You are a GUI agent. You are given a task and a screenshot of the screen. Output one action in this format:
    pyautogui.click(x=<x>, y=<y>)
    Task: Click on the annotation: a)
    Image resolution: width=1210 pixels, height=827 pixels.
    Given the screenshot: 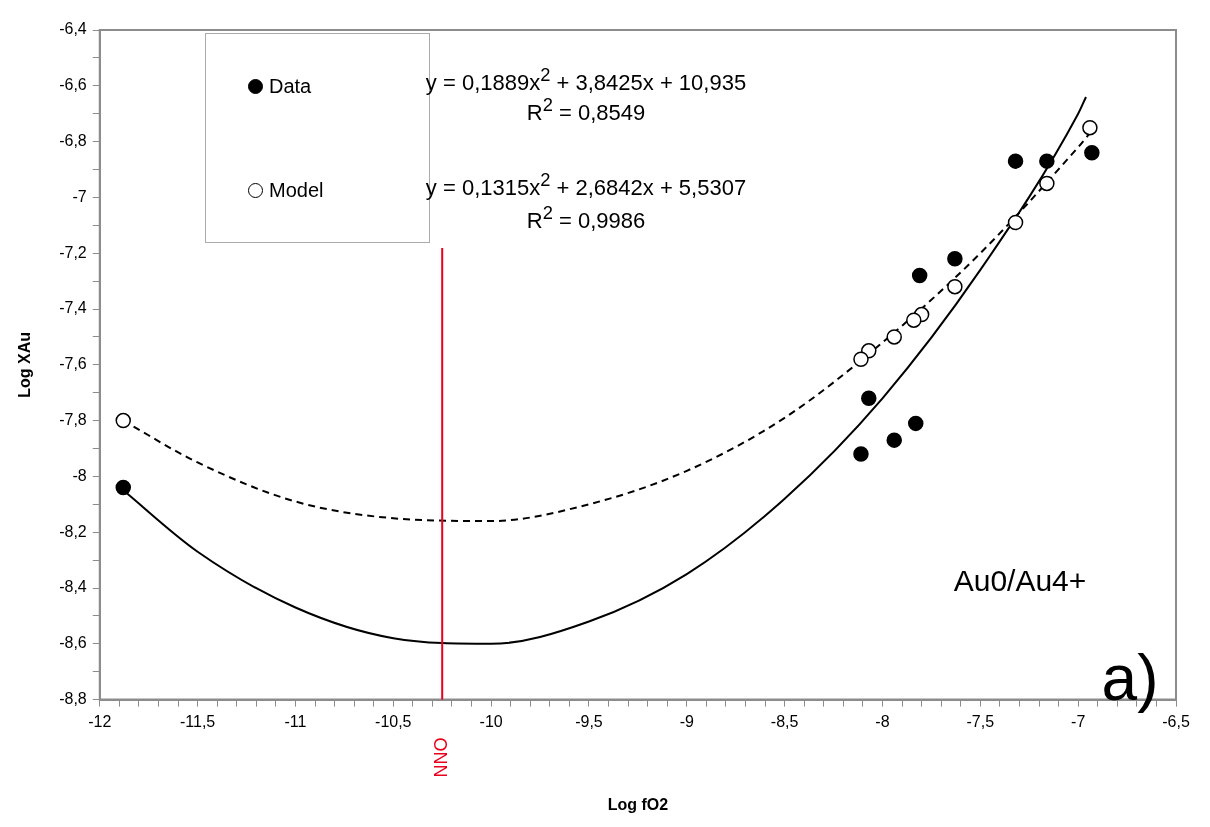 What is the action you would take?
    pyautogui.click(x=1130, y=677)
    